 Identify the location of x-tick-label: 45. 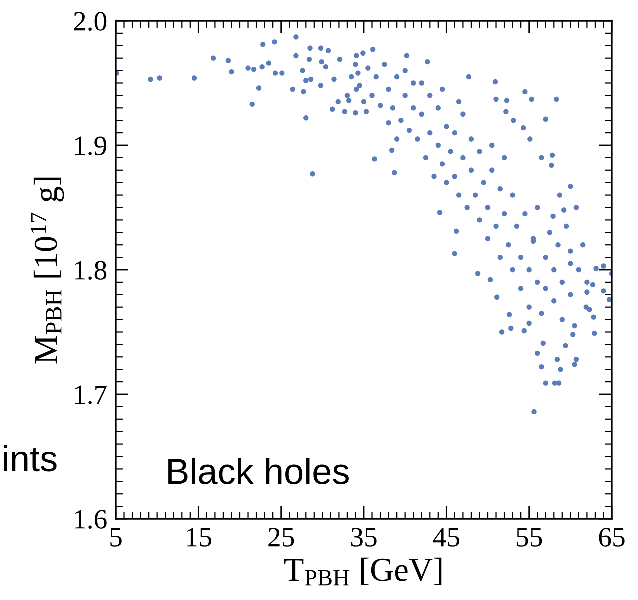
(446, 537).